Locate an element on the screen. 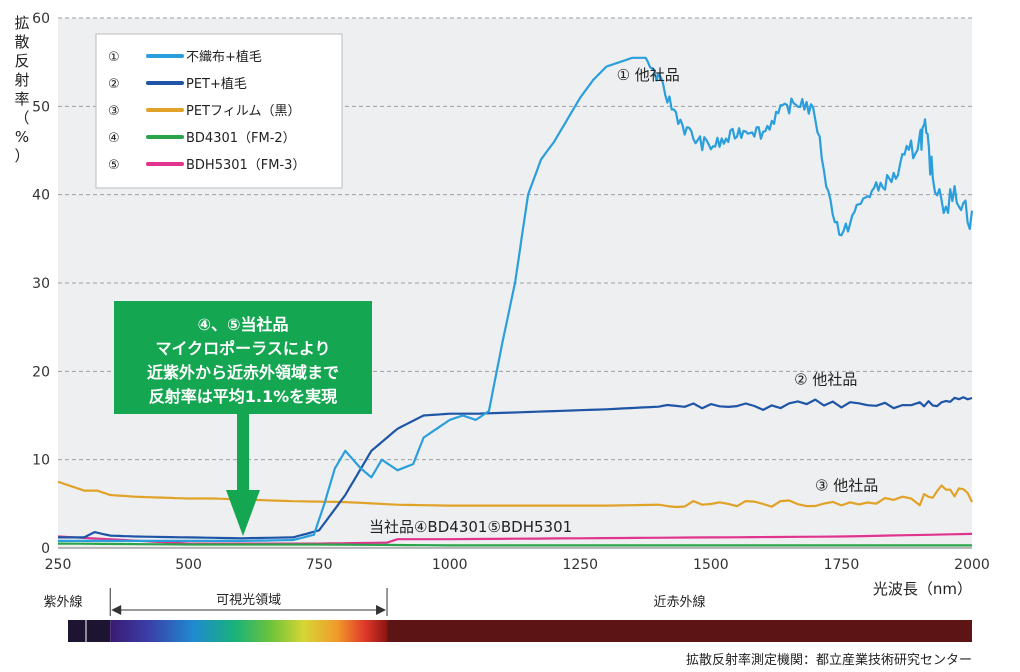 This screenshot has width=1020, height=672. legend-marker: ③ is located at coordinates (114, 111).